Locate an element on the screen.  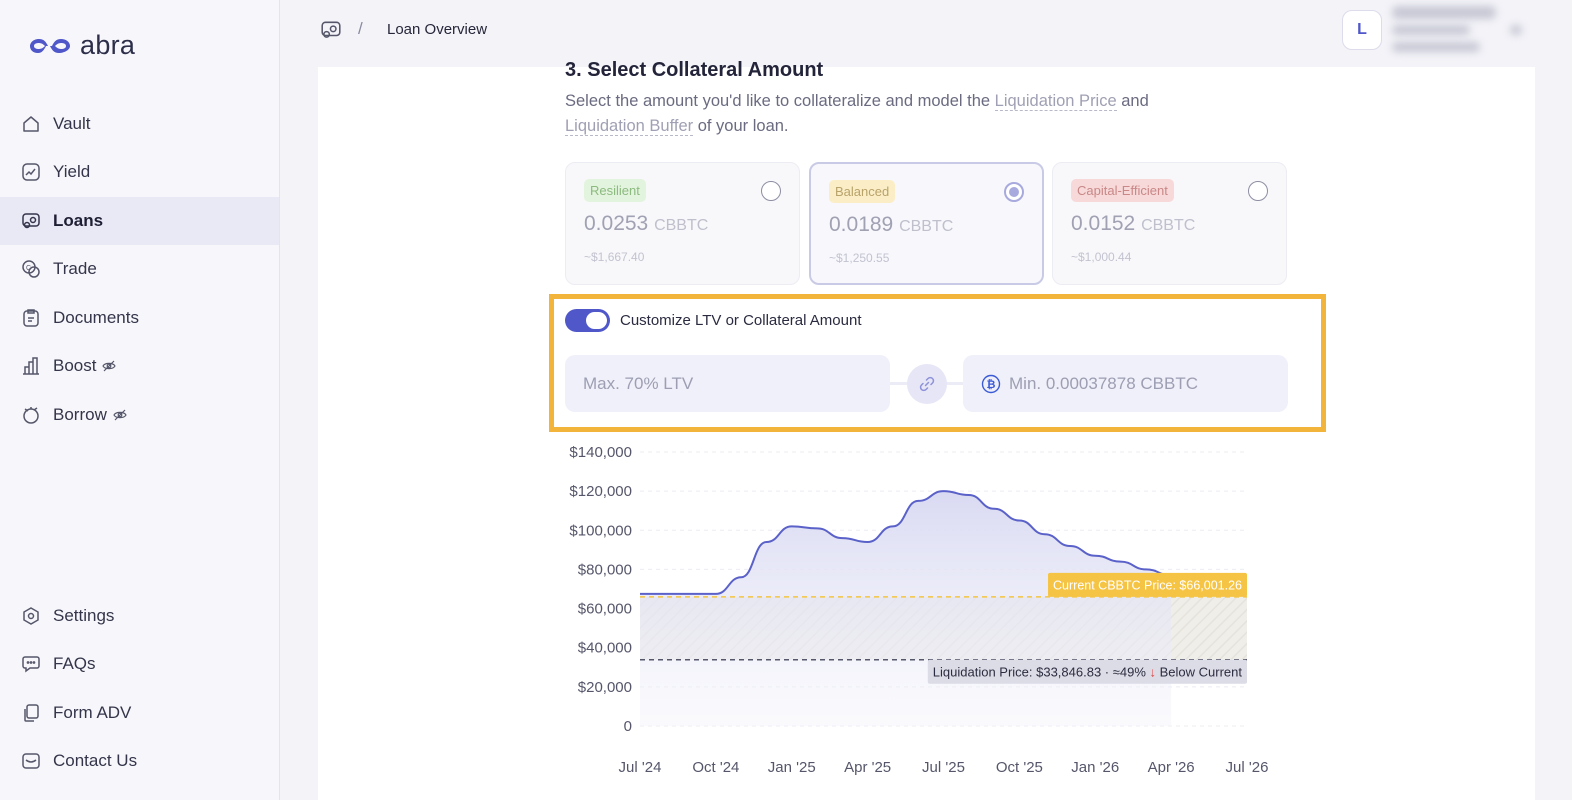
plan-amount: 0.0189 CBBTC is located at coordinates (926, 225).